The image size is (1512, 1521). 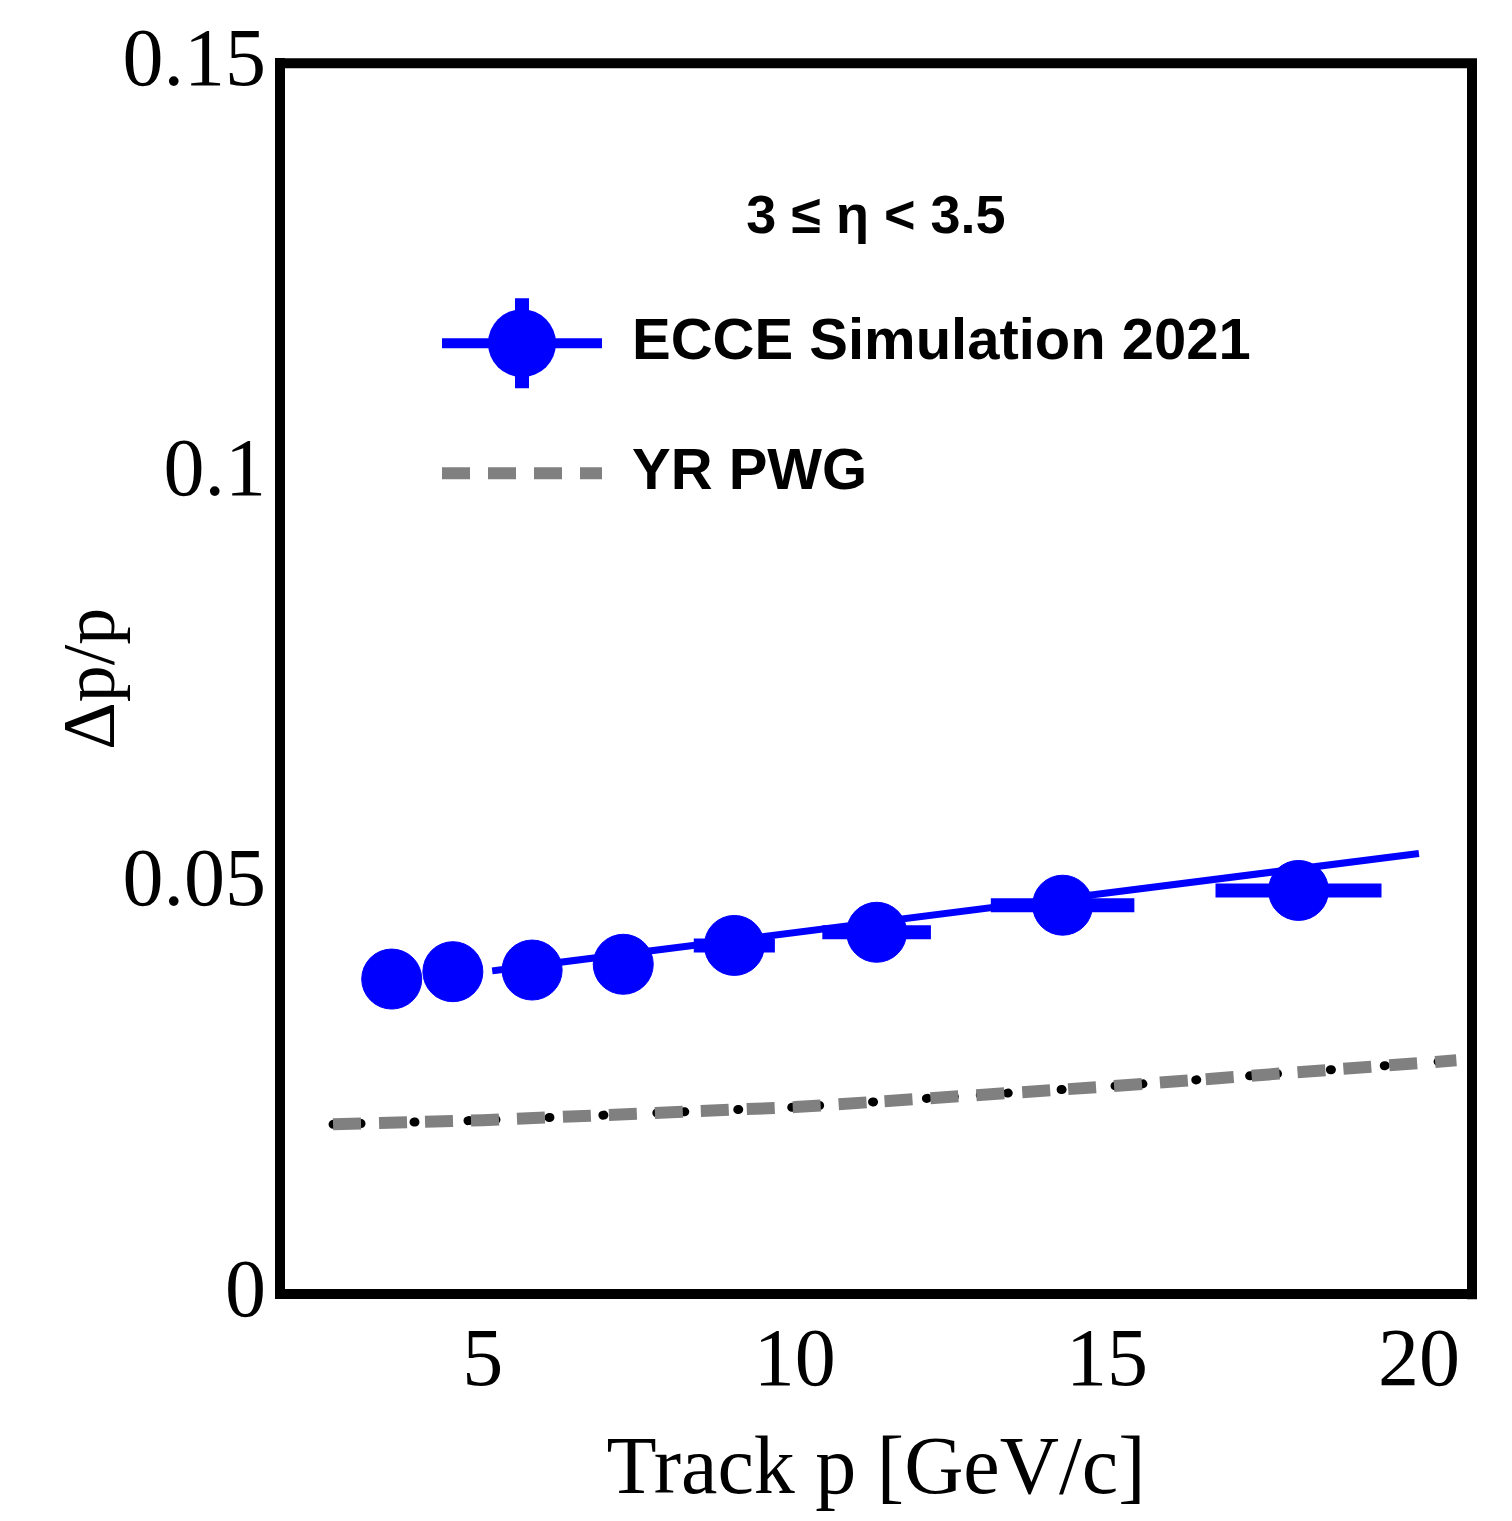 What do you see at coordinates (194, 57) in the screenshot?
I see `y-tick-label: 0.15` at bounding box center [194, 57].